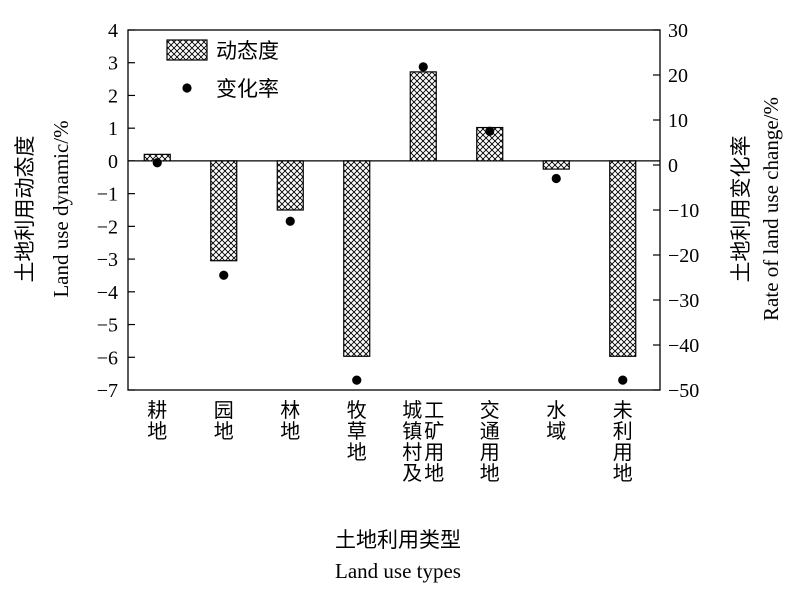  I want to click on x-axis-title-cn: 土地利用类型, so click(398, 540).